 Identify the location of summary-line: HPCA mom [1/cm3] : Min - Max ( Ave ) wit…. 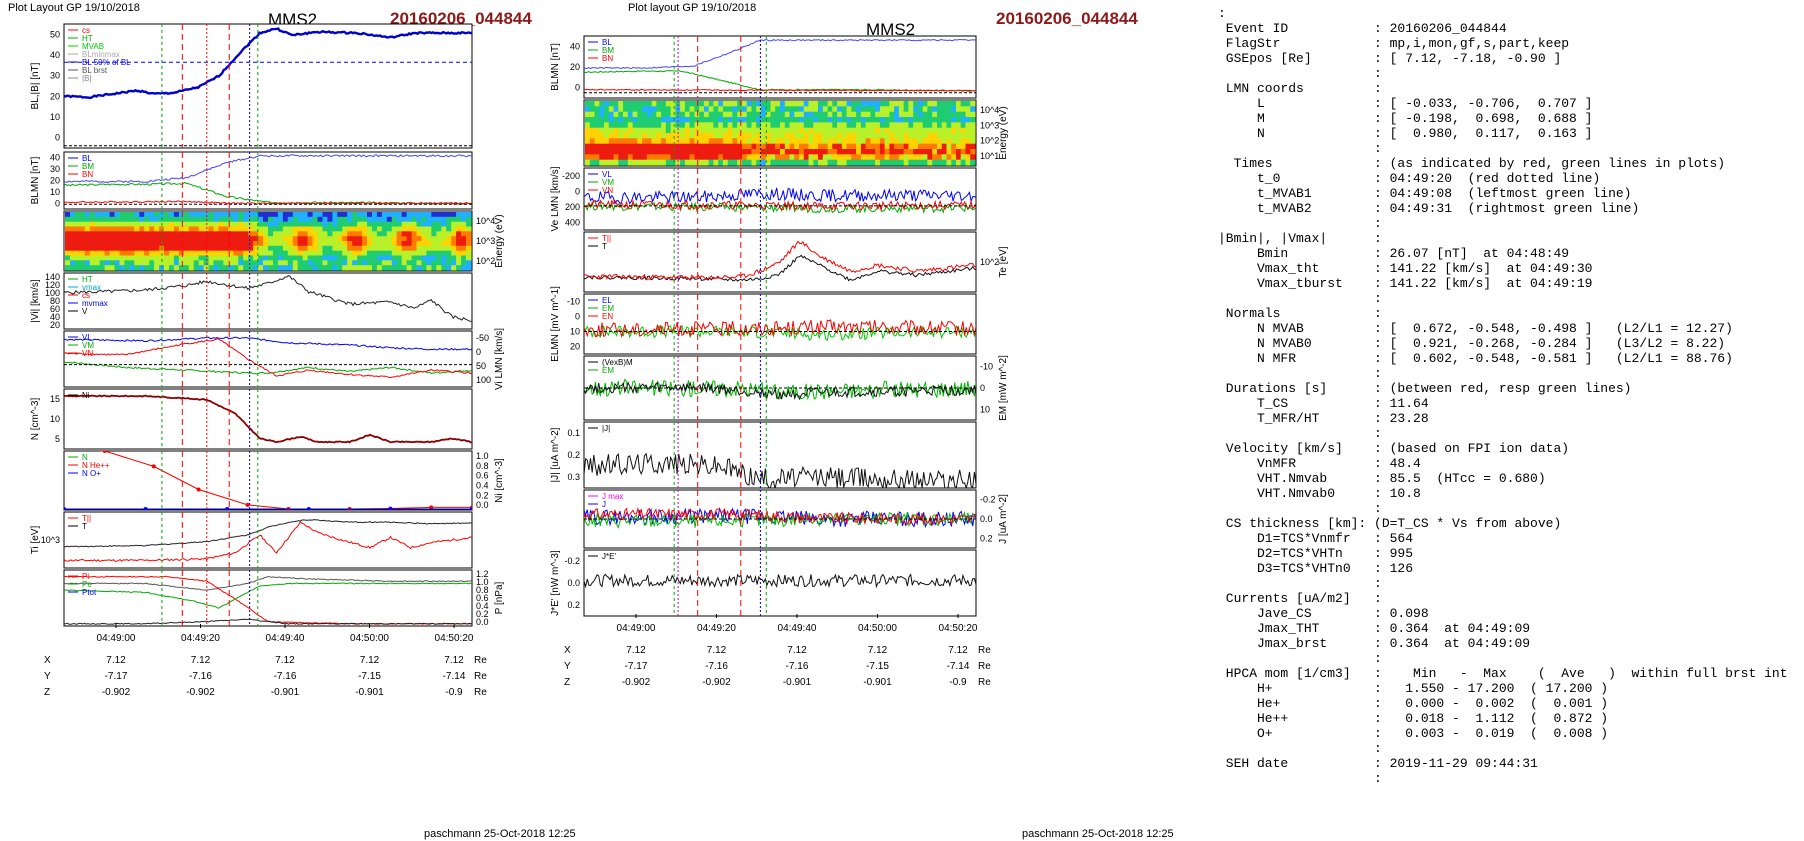
(1503, 673).